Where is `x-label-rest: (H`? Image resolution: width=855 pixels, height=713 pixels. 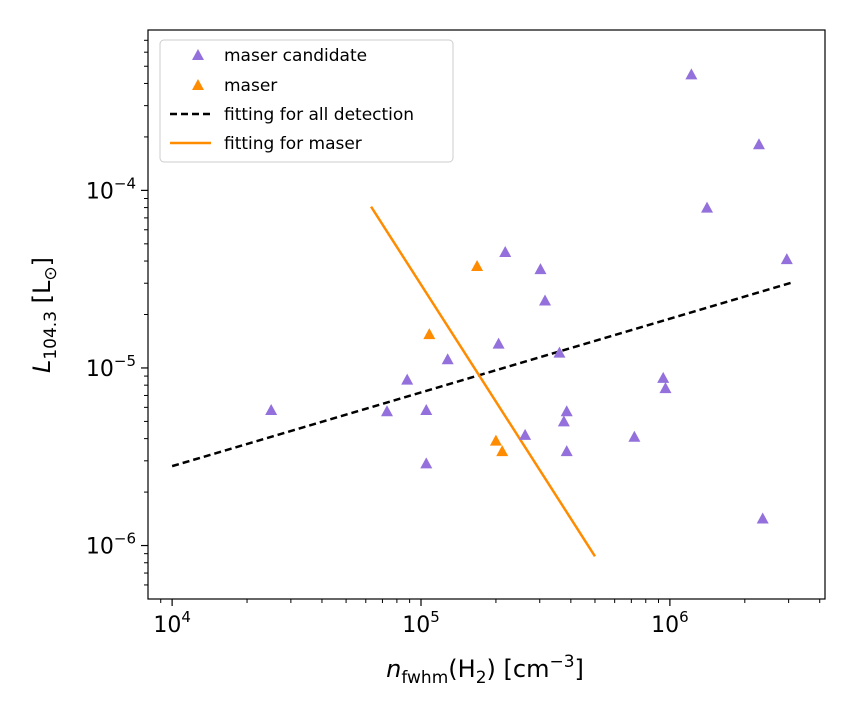
x-label-rest: (H is located at coordinates (461, 669).